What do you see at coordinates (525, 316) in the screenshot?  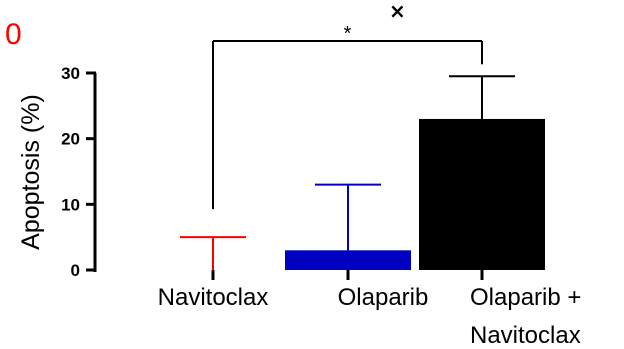 I see `x-tick-label: Olaparib + Navitoclax` at bounding box center [525, 316].